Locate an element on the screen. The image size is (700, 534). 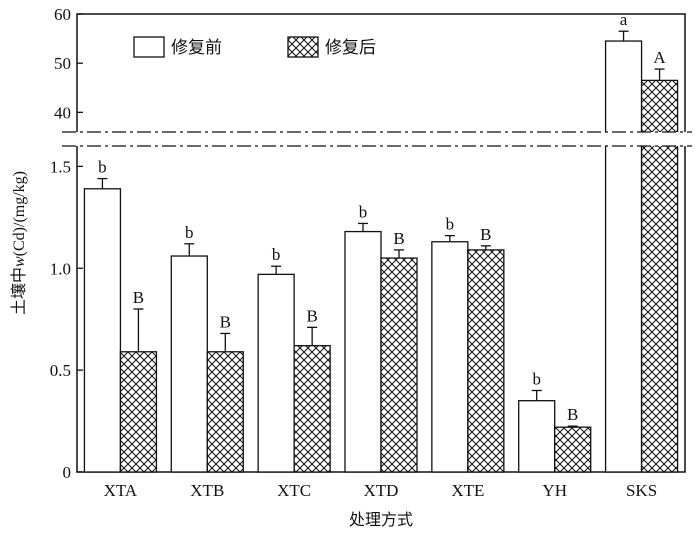
y-tick-label: 60 is located at coordinates (62, 14).